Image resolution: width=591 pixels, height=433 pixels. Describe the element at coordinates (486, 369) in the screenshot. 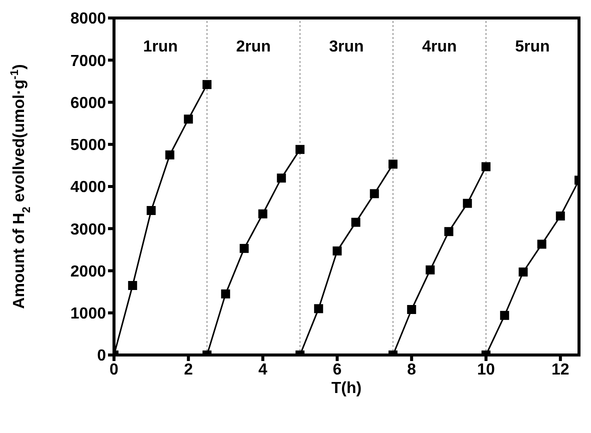

I see `x-tick-label: 10` at that location.